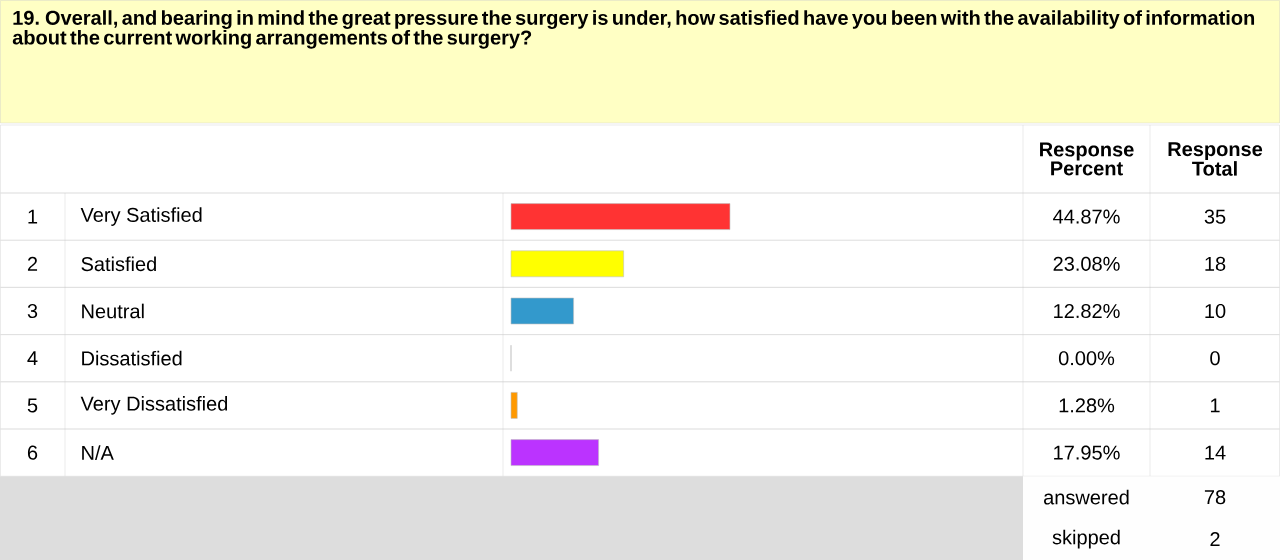 This screenshot has height=560, width=1280. What do you see at coordinates (1215, 159) in the screenshot?
I see `text: Response Total` at bounding box center [1215, 159].